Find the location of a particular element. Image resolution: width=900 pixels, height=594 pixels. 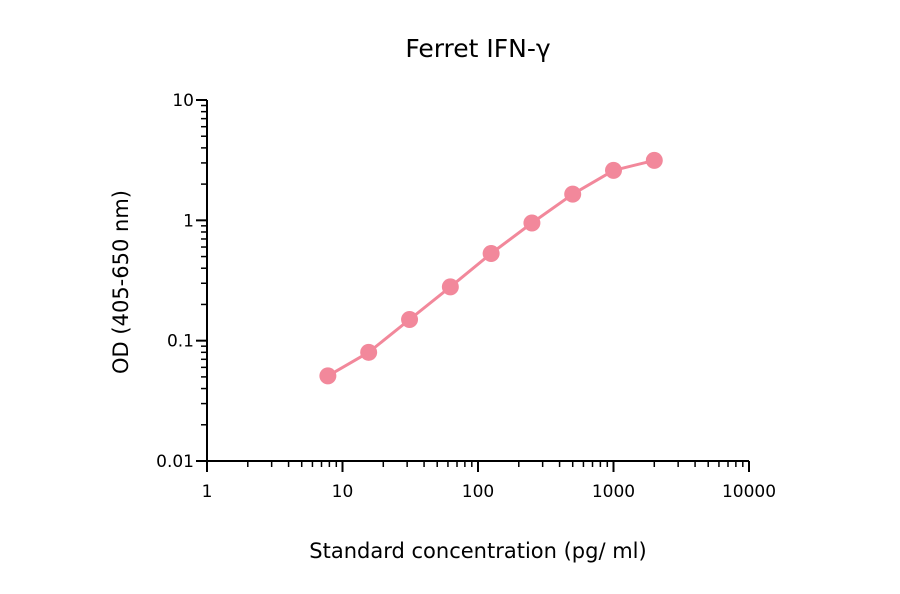

x-tick-label: 100 is located at coordinates (478, 492).